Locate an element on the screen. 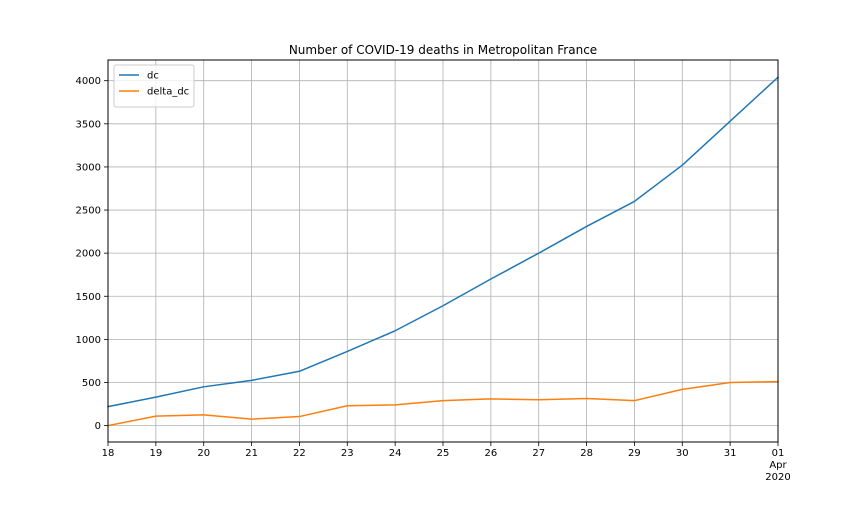  x-tick-label: 21 is located at coordinates (251, 453).